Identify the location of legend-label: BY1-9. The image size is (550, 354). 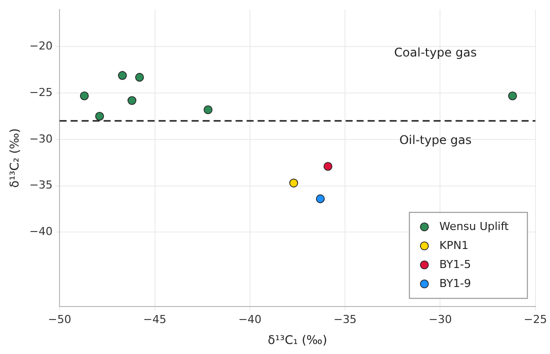
(455, 283).